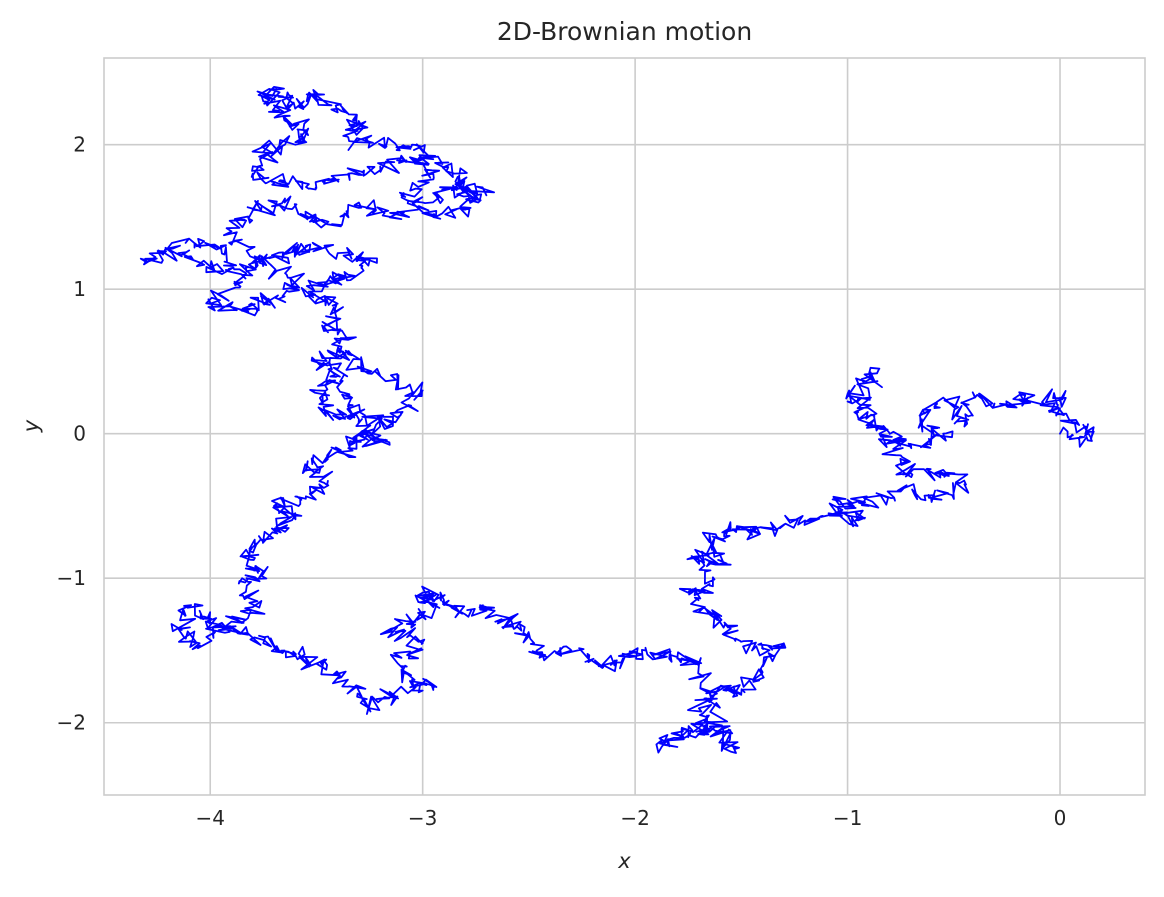 This screenshot has width=1164, height=897. Describe the element at coordinates (209, 818) in the screenshot. I see `x-tick-label: −4` at that location.